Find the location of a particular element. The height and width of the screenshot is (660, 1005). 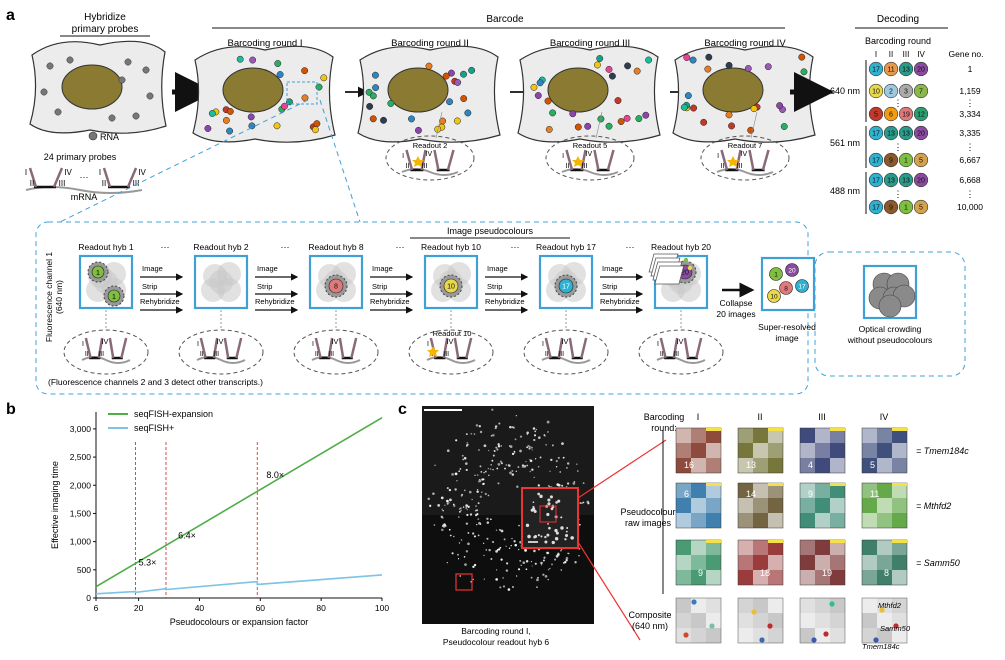

composite-frame is located at coordinates (884, 620).